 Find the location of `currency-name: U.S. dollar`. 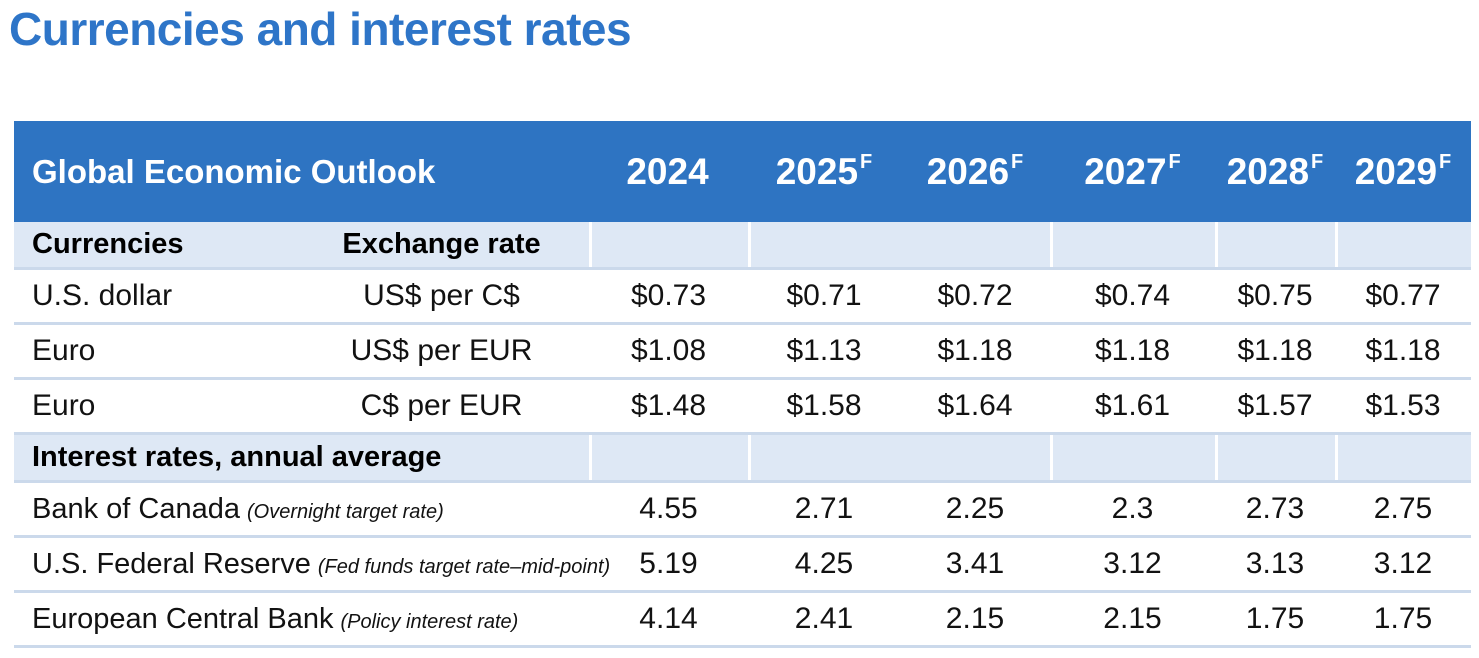

currency-name: U.S. dollar is located at coordinates (102, 295).